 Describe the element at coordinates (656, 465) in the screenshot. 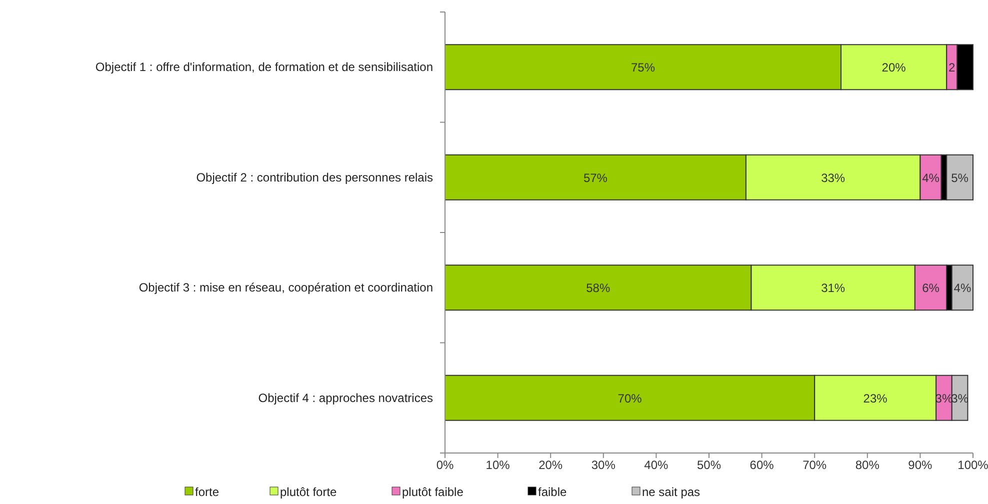

I see `x-tick-label: 40%` at that location.